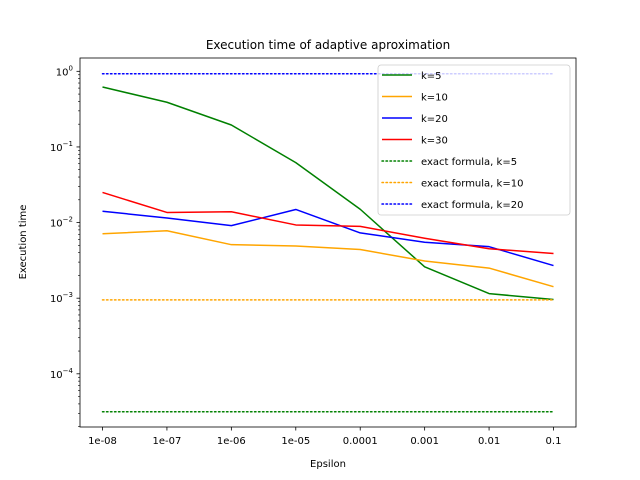 The width and height of the screenshot is (640, 480). What do you see at coordinates (62, 374) in the screenshot?
I see `y-tick-label: 10⁻⁴` at bounding box center [62, 374].